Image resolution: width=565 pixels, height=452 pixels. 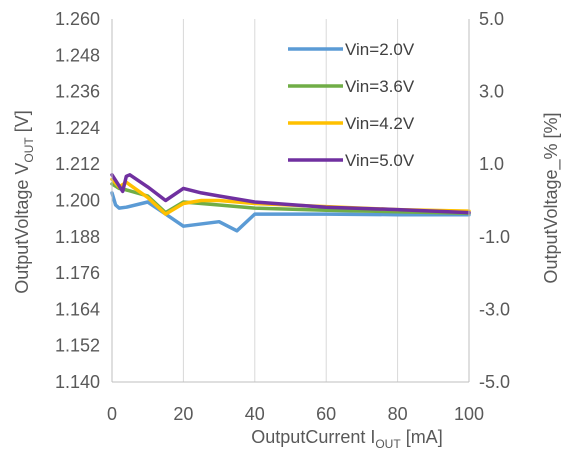 I want to click on legend-label-3: Vin=4.2V, so click(x=380, y=123).